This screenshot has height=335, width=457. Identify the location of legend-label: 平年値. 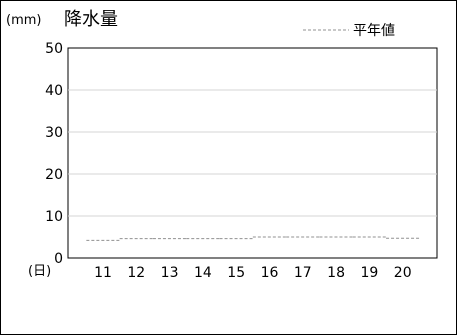
(374, 31).